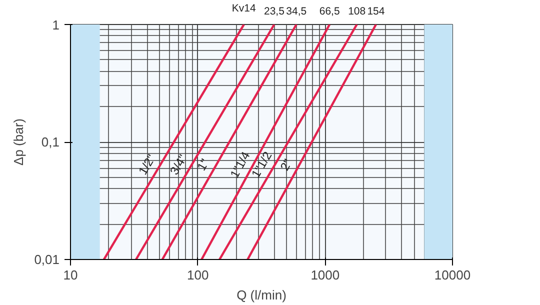  Describe the element at coordinates (296, 12) in the screenshot. I see `annotation: 34,5` at that location.